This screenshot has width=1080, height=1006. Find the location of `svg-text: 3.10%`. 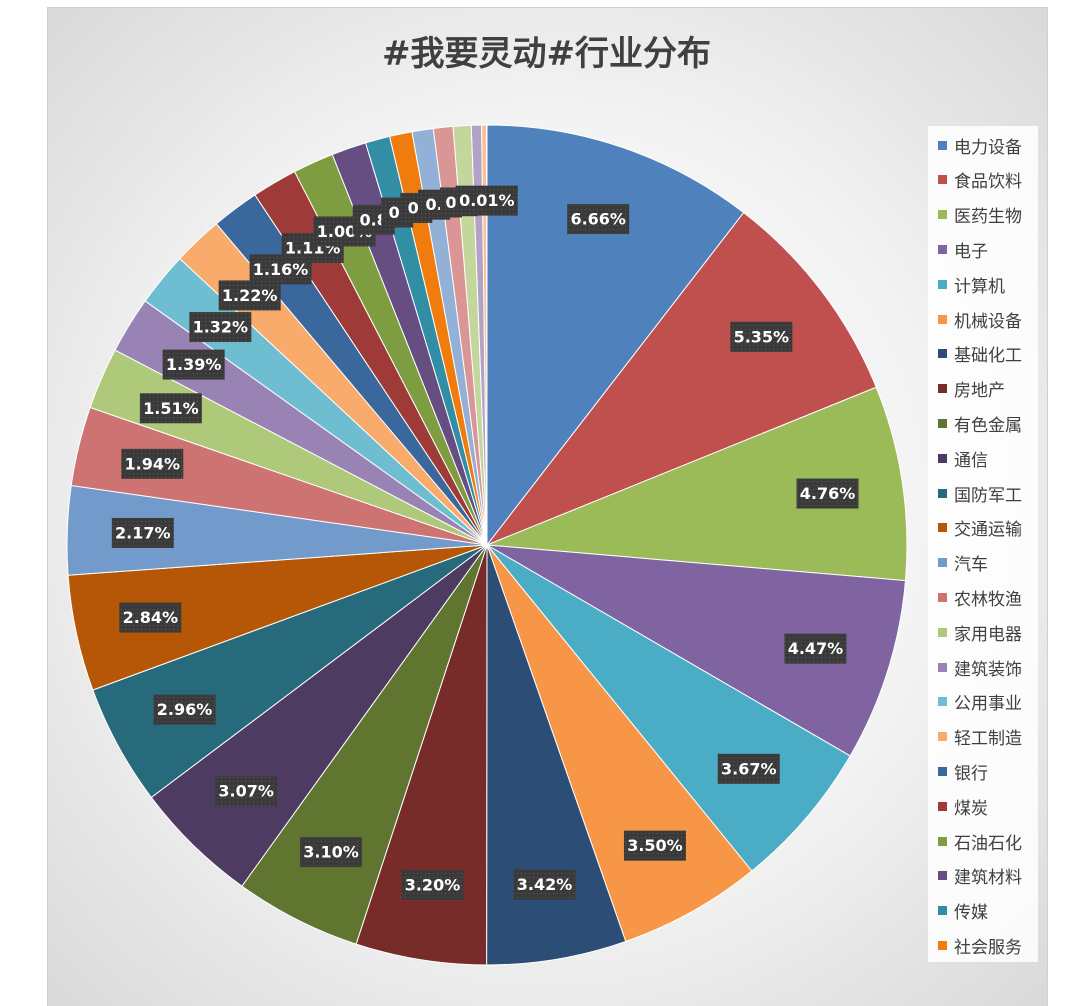

svg-text: 3.10% is located at coordinates (331, 852).